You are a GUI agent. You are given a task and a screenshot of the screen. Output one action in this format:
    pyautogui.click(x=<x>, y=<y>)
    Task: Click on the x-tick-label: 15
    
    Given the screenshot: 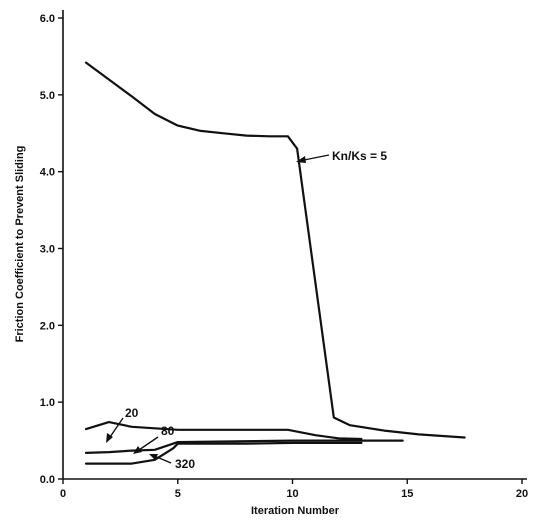 What is the action you would take?
    pyautogui.click(x=407, y=494)
    